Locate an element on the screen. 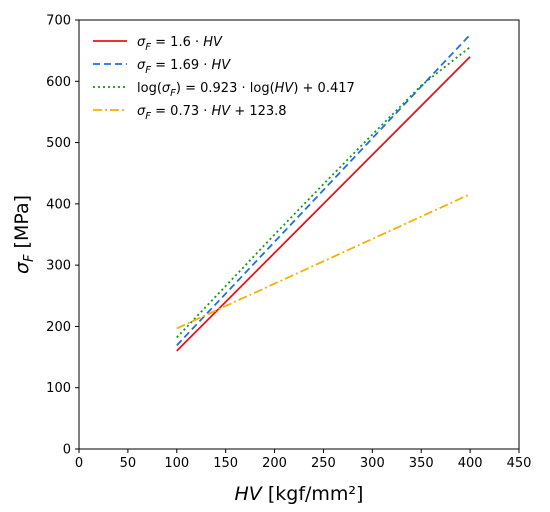  y-tick-label: 700 is located at coordinates (58, 21).